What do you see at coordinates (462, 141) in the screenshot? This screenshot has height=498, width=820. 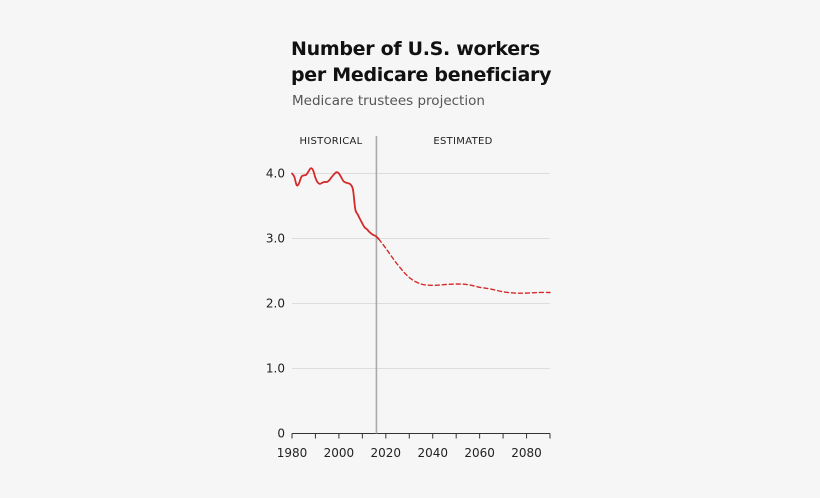 I see `period-label-estimated: ESTIMATED` at bounding box center [462, 141].